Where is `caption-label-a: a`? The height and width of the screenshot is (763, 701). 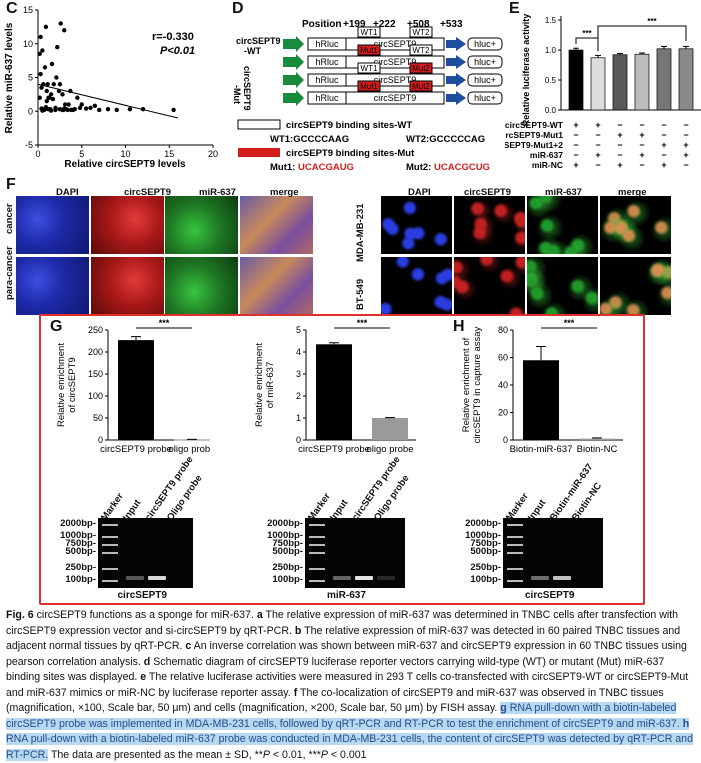 caption-label-a: a is located at coordinates (259, 615).